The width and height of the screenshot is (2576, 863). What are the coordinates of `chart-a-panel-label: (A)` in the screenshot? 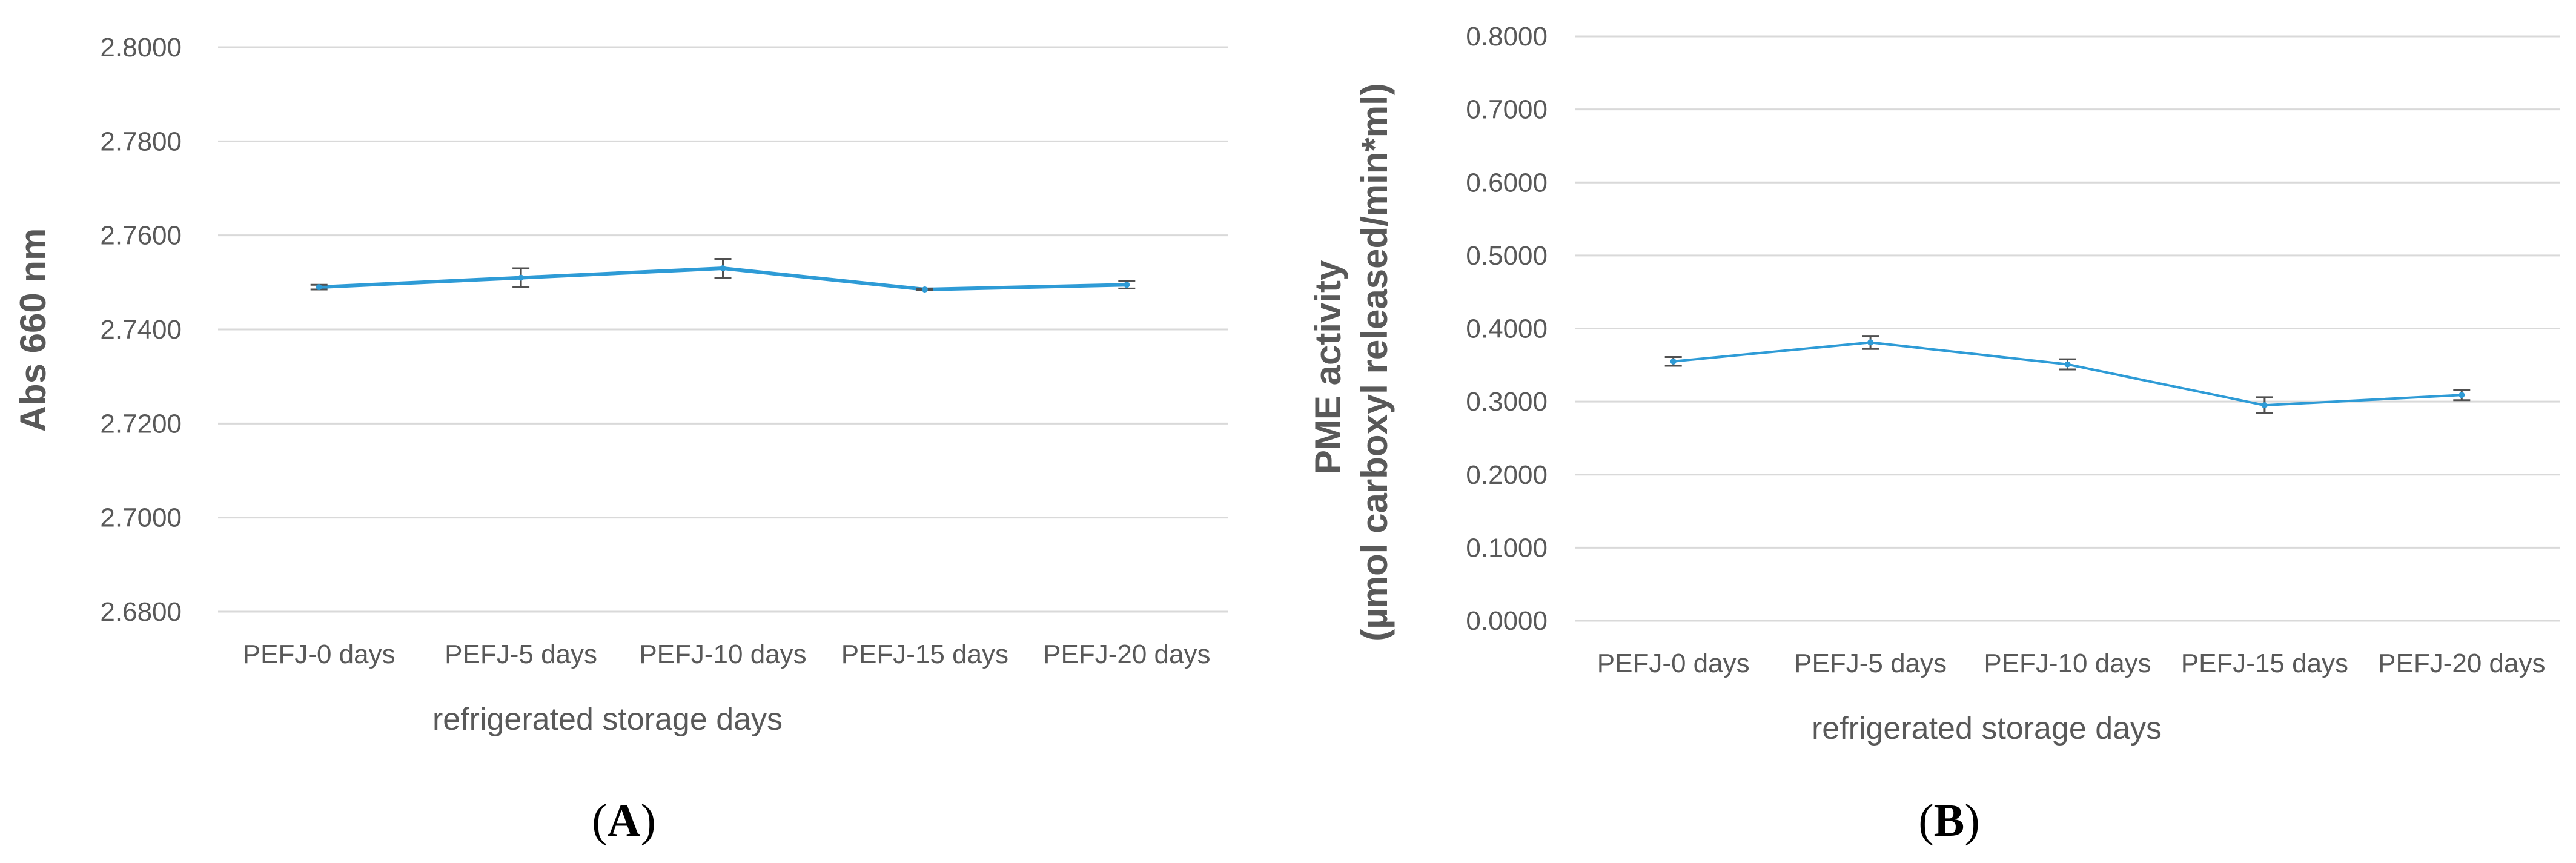 It's located at (624, 820).